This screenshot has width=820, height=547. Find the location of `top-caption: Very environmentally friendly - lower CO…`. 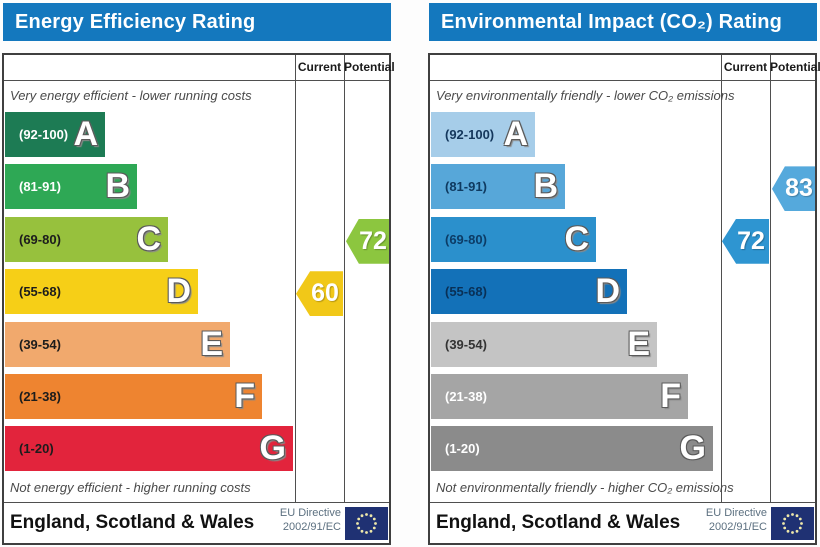

top-caption: Very environmentally friendly - lower CO… is located at coordinates (585, 95).